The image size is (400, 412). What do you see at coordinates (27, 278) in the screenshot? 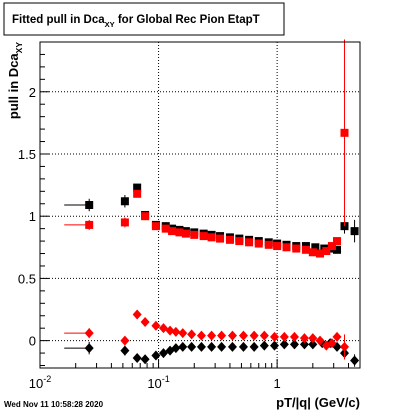
I see `y-tick-label: 0.5` at bounding box center [27, 278].